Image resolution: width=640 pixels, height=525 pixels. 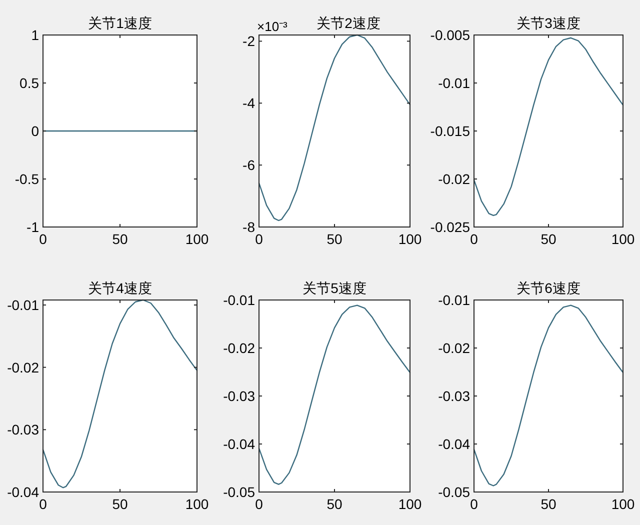 I want to click on y-tick-label: 0.5, so click(x=30, y=83).